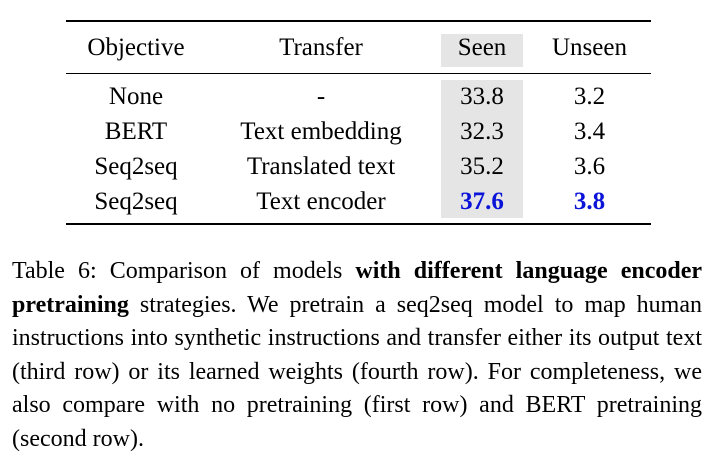 The image size is (710, 456). I want to click on cell-transfer: Text encoder, so click(321, 201).